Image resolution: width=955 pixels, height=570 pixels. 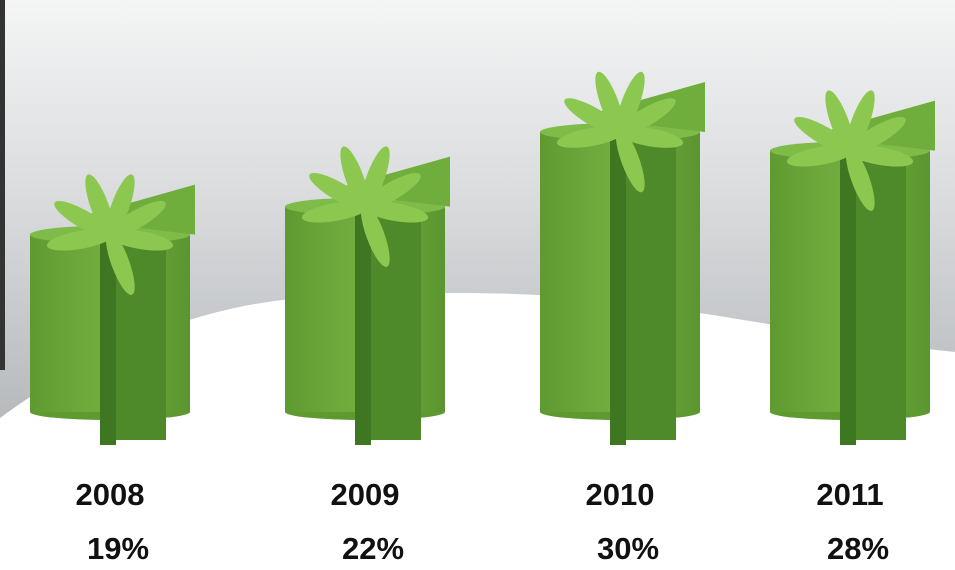 What do you see at coordinates (2, 185) in the screenshot?
I see `edge` at bounding box center [2, 185].